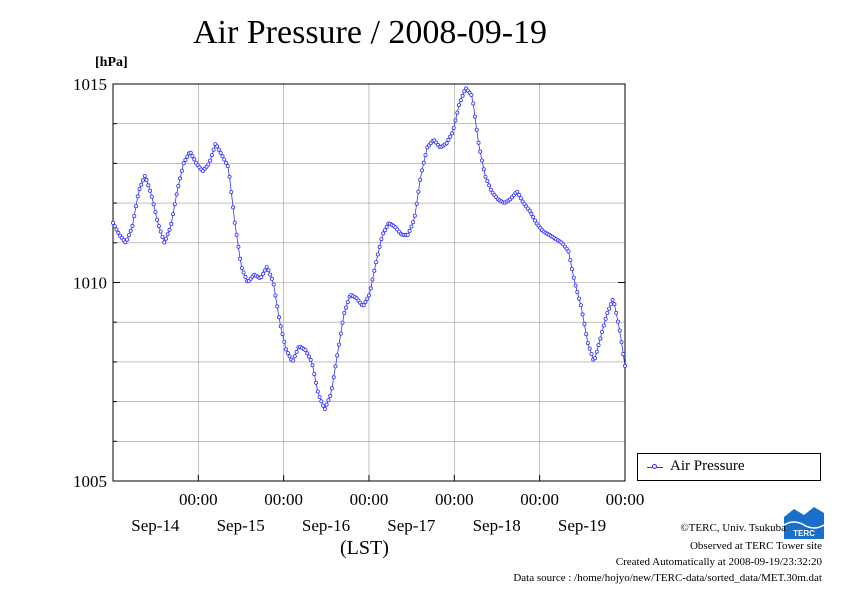 The width and height of the screenshot is (842, 595). I want to click on legend-point-marker, so click(654, 466).